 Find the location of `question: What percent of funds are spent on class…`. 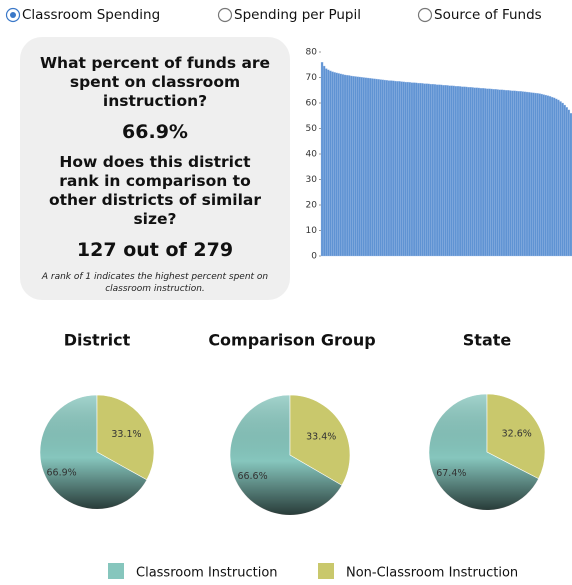

question: What percent of funds are spent on class… is located at coordinates (155, 82).